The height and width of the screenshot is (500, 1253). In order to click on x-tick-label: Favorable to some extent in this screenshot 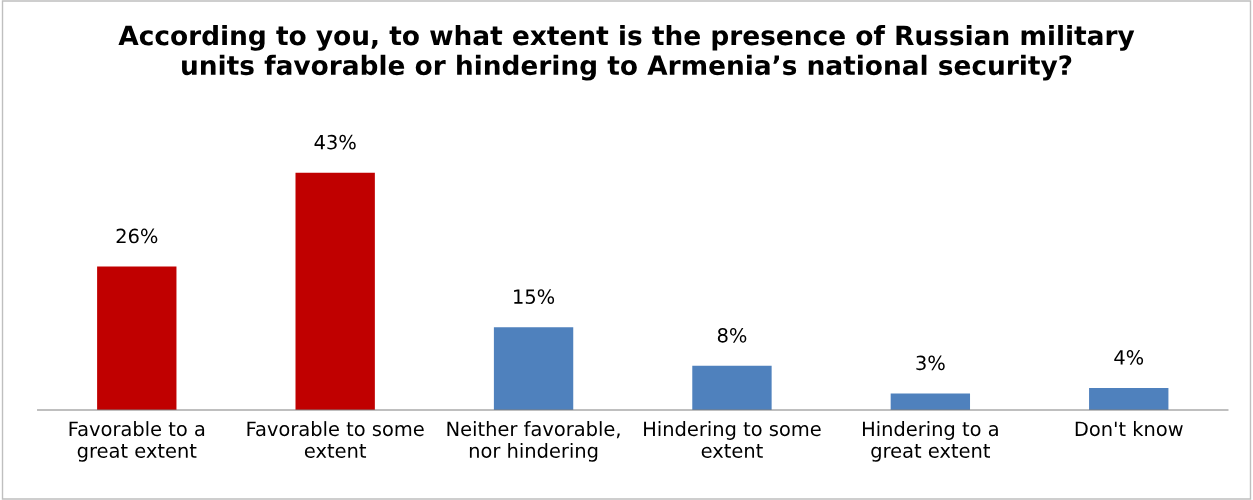, I will do `click(335, 439)`.